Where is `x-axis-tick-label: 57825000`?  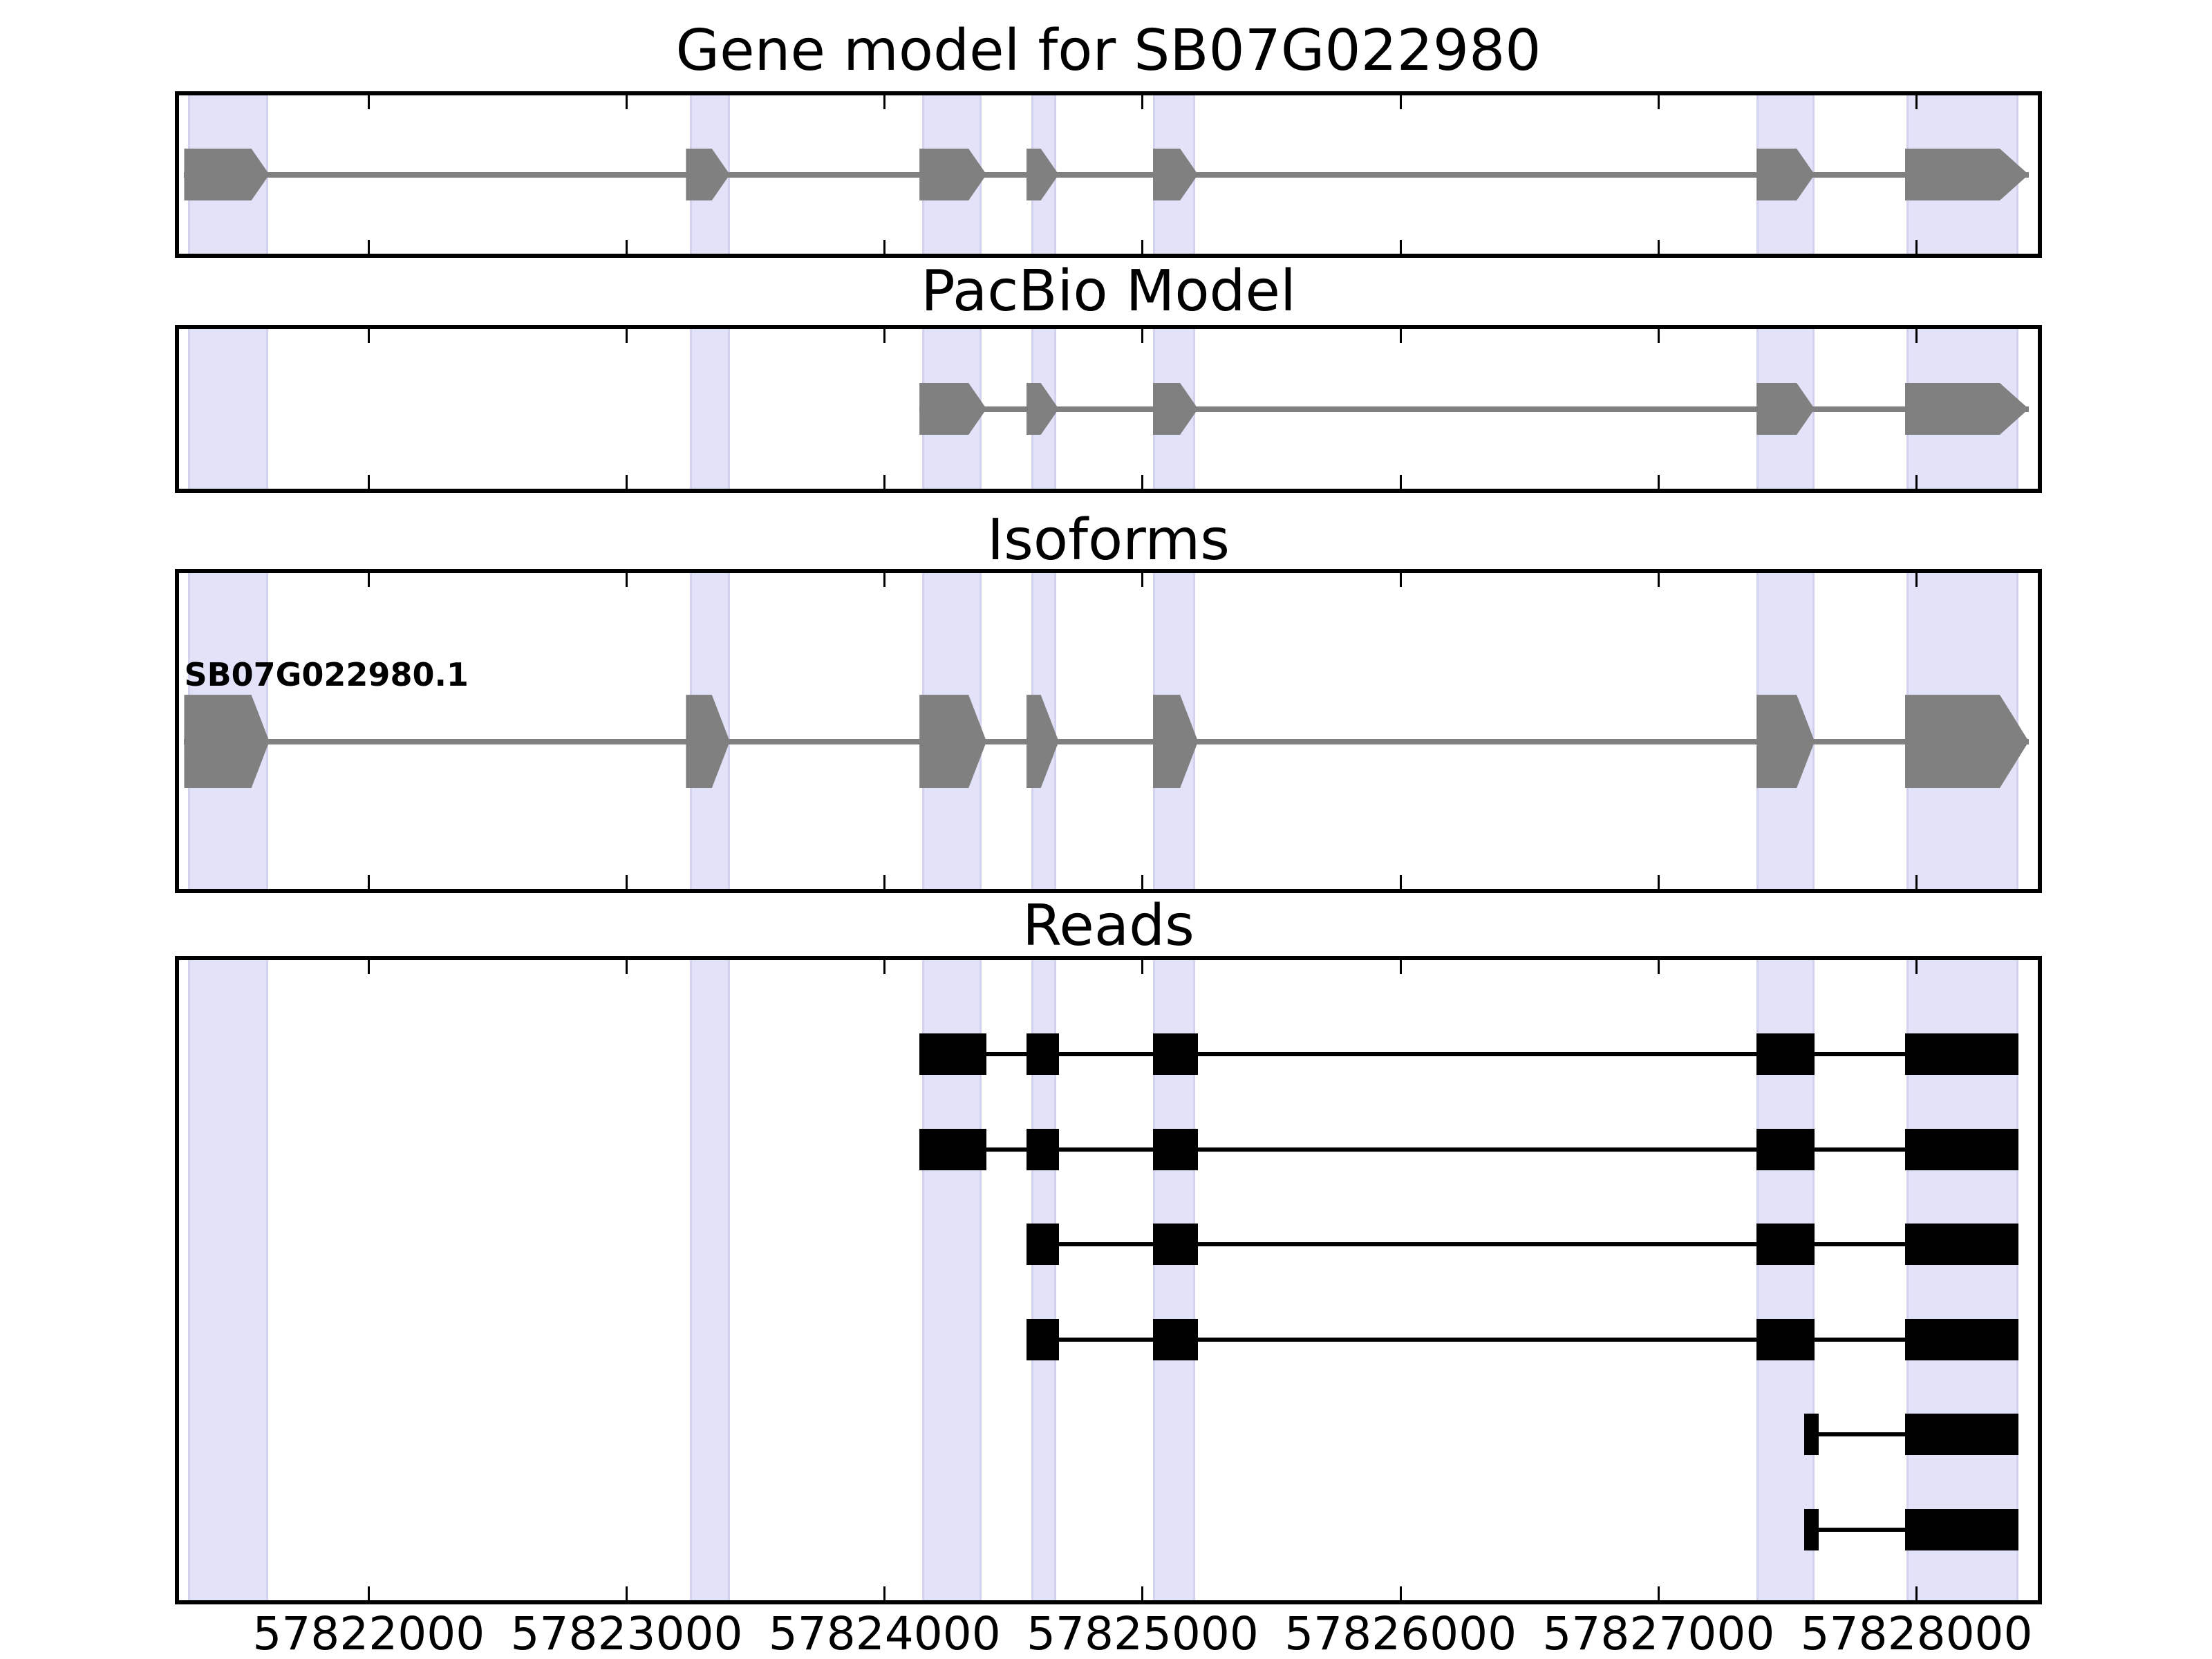 x-axis-tick-label: 57825000 is located at coordinates (1142, 1633).